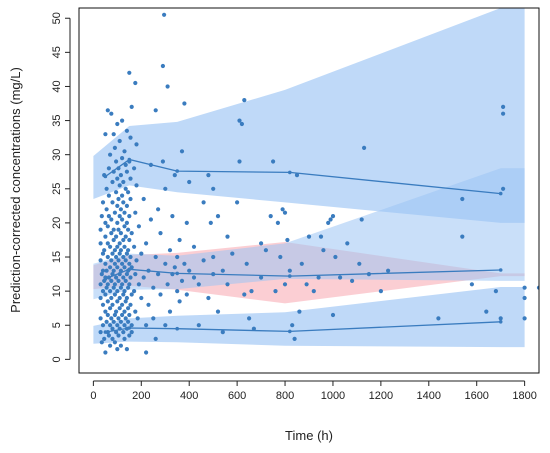 The height and width of the screenshot is (453, 550). I want to click on x-tick-label: 1600, so click(476, 396).